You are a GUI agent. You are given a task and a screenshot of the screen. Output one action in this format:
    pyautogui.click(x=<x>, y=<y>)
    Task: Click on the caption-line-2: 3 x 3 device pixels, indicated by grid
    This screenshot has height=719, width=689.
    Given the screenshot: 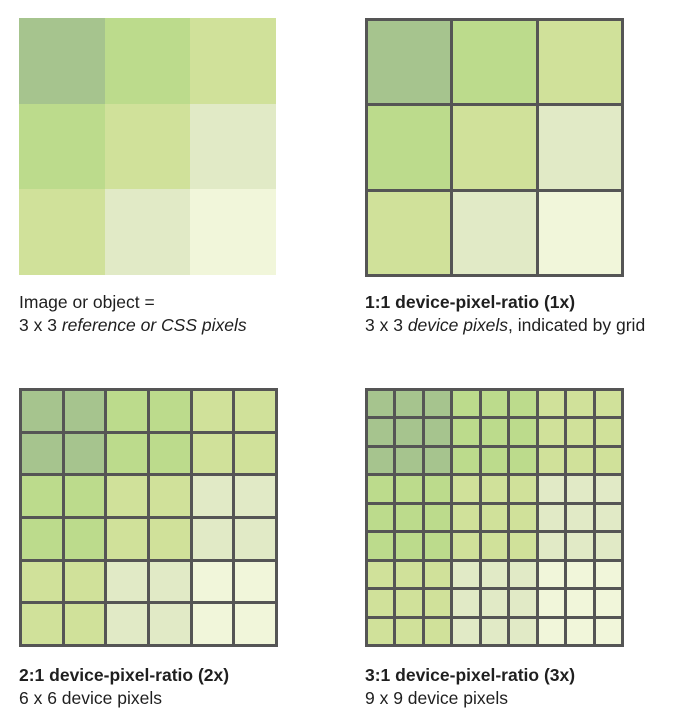 What is the action you would take?
    pyautogui.click(x=505, y=325)
    